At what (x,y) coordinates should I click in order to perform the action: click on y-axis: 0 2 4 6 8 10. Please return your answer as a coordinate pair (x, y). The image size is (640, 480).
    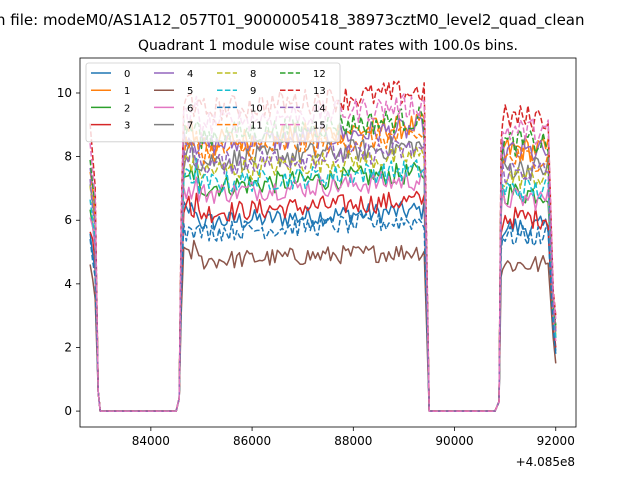
    Looking at the image, I should click on (68, 252).